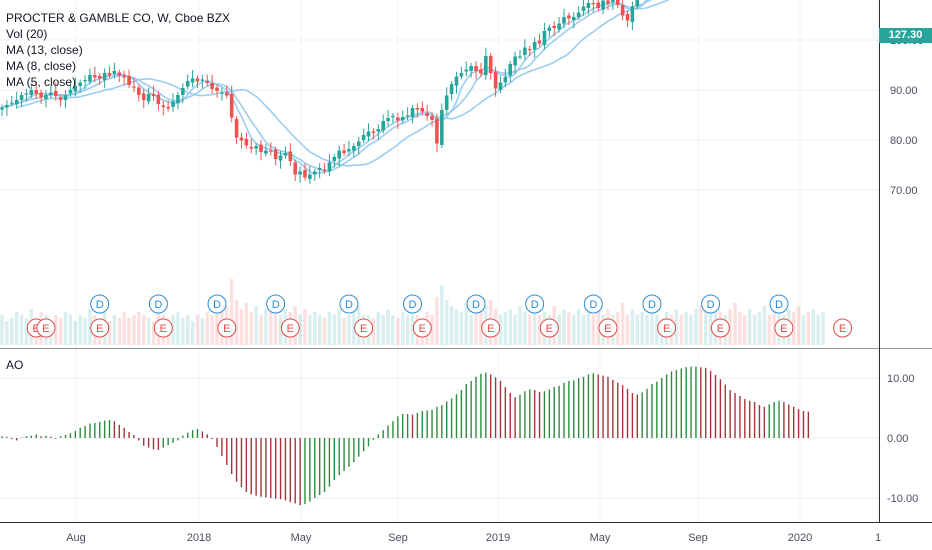 This screenshot has width=932, height=550. What do you see at coordinates (27, 34) in the screenshot?
I see `volume-legend: Vol (20)` at bounding box center [27, 34].